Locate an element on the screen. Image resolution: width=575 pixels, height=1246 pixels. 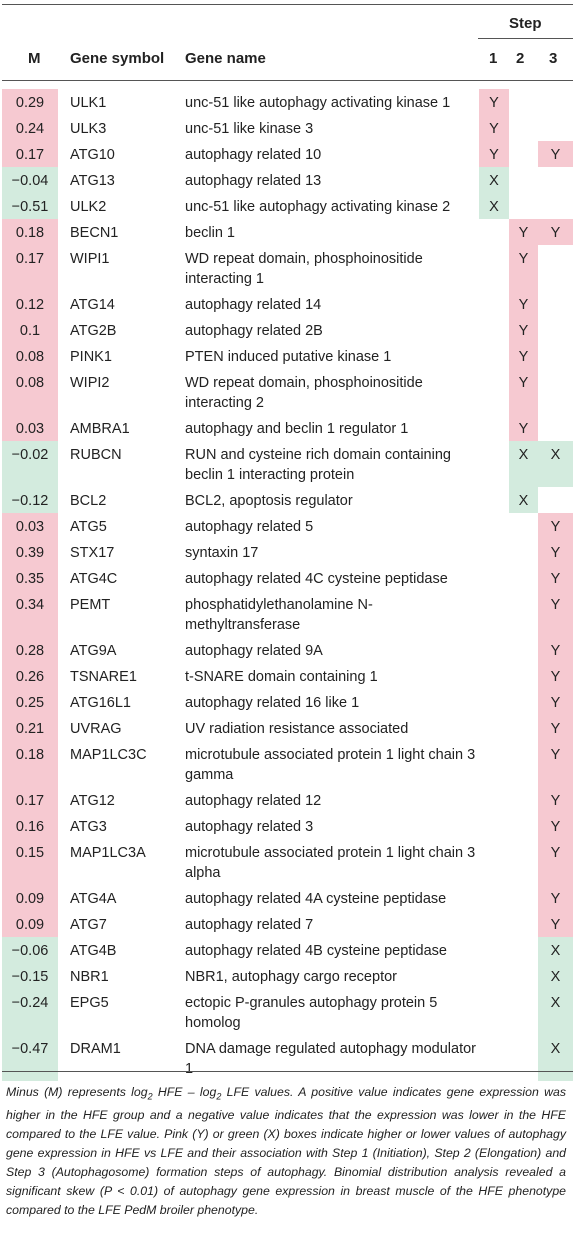
step3-cell: X is located at coordinates (555, 1058).